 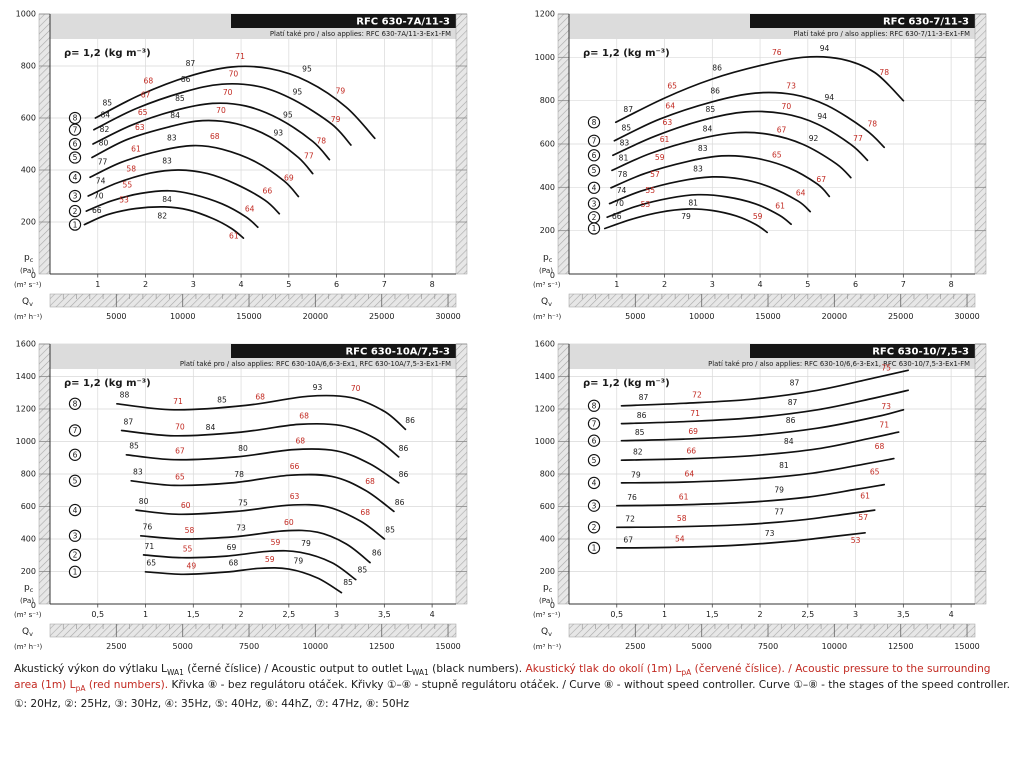 I want to click on lwa-value-label: 67, so click(x=628, y=539).